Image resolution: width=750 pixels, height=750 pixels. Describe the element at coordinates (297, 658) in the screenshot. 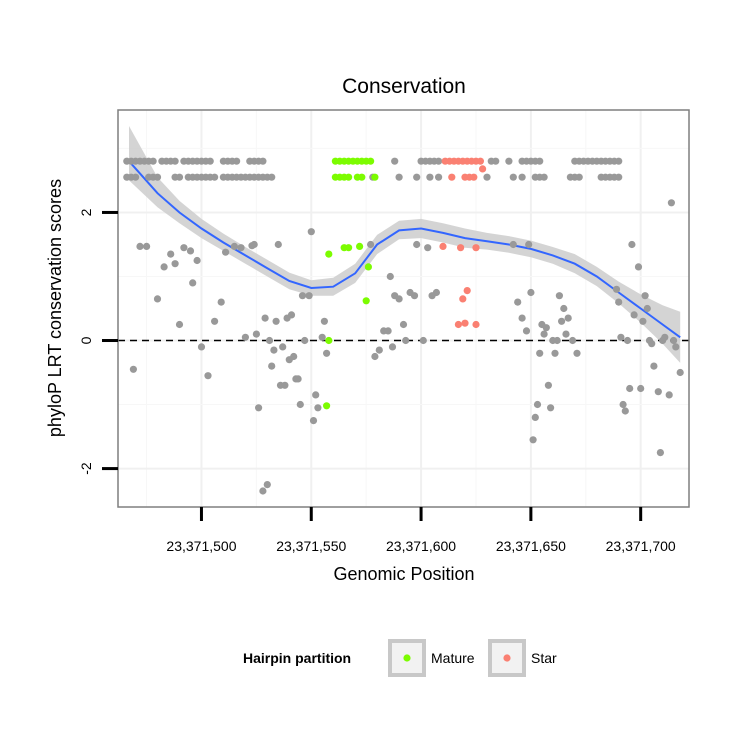

I see `legend-title: Hairpin partition` at that location.